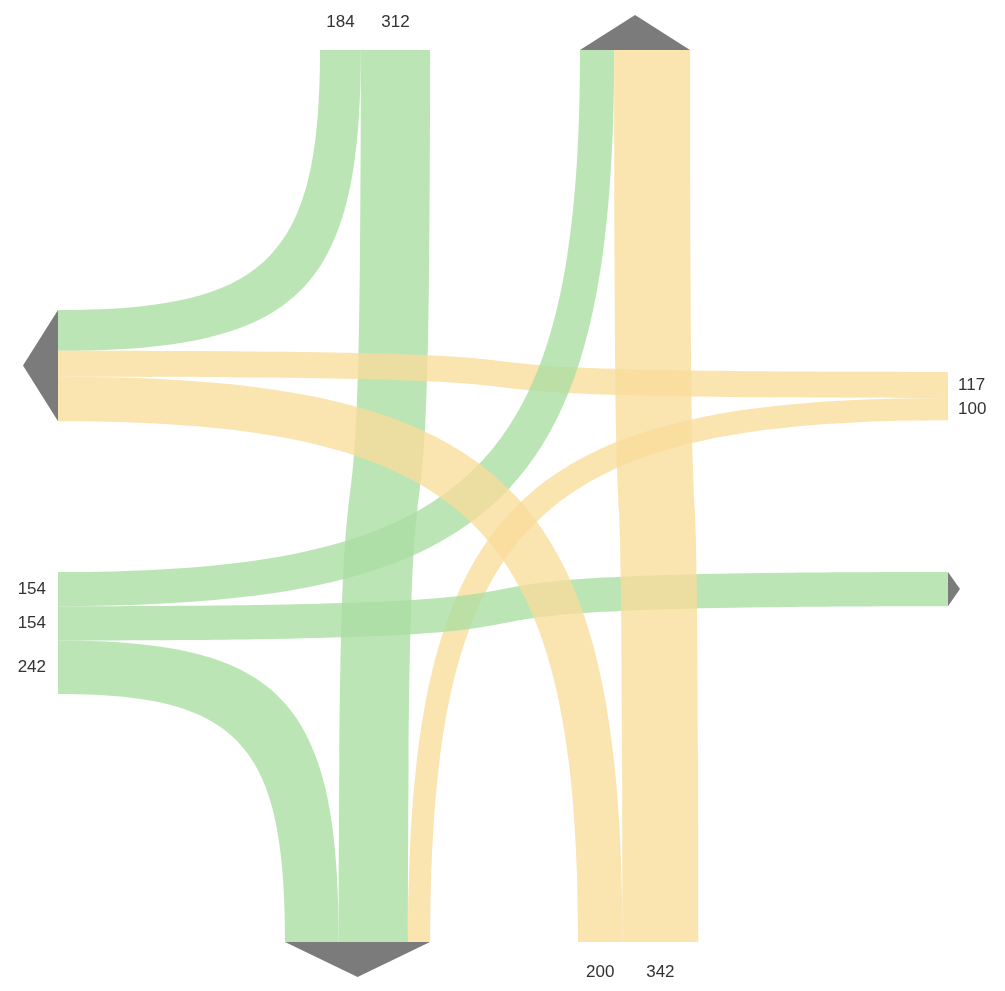 This screenshot has width=1005, height=991. Describe the element at coordinates (600, 971) in the screenshot. I see `data-label: 200` at that location.